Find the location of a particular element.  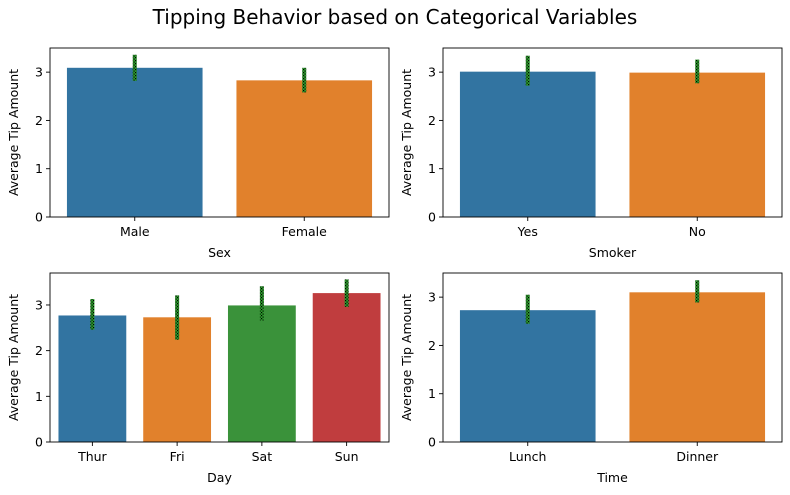

errorbar-sat is located at coordinates (261, 303).